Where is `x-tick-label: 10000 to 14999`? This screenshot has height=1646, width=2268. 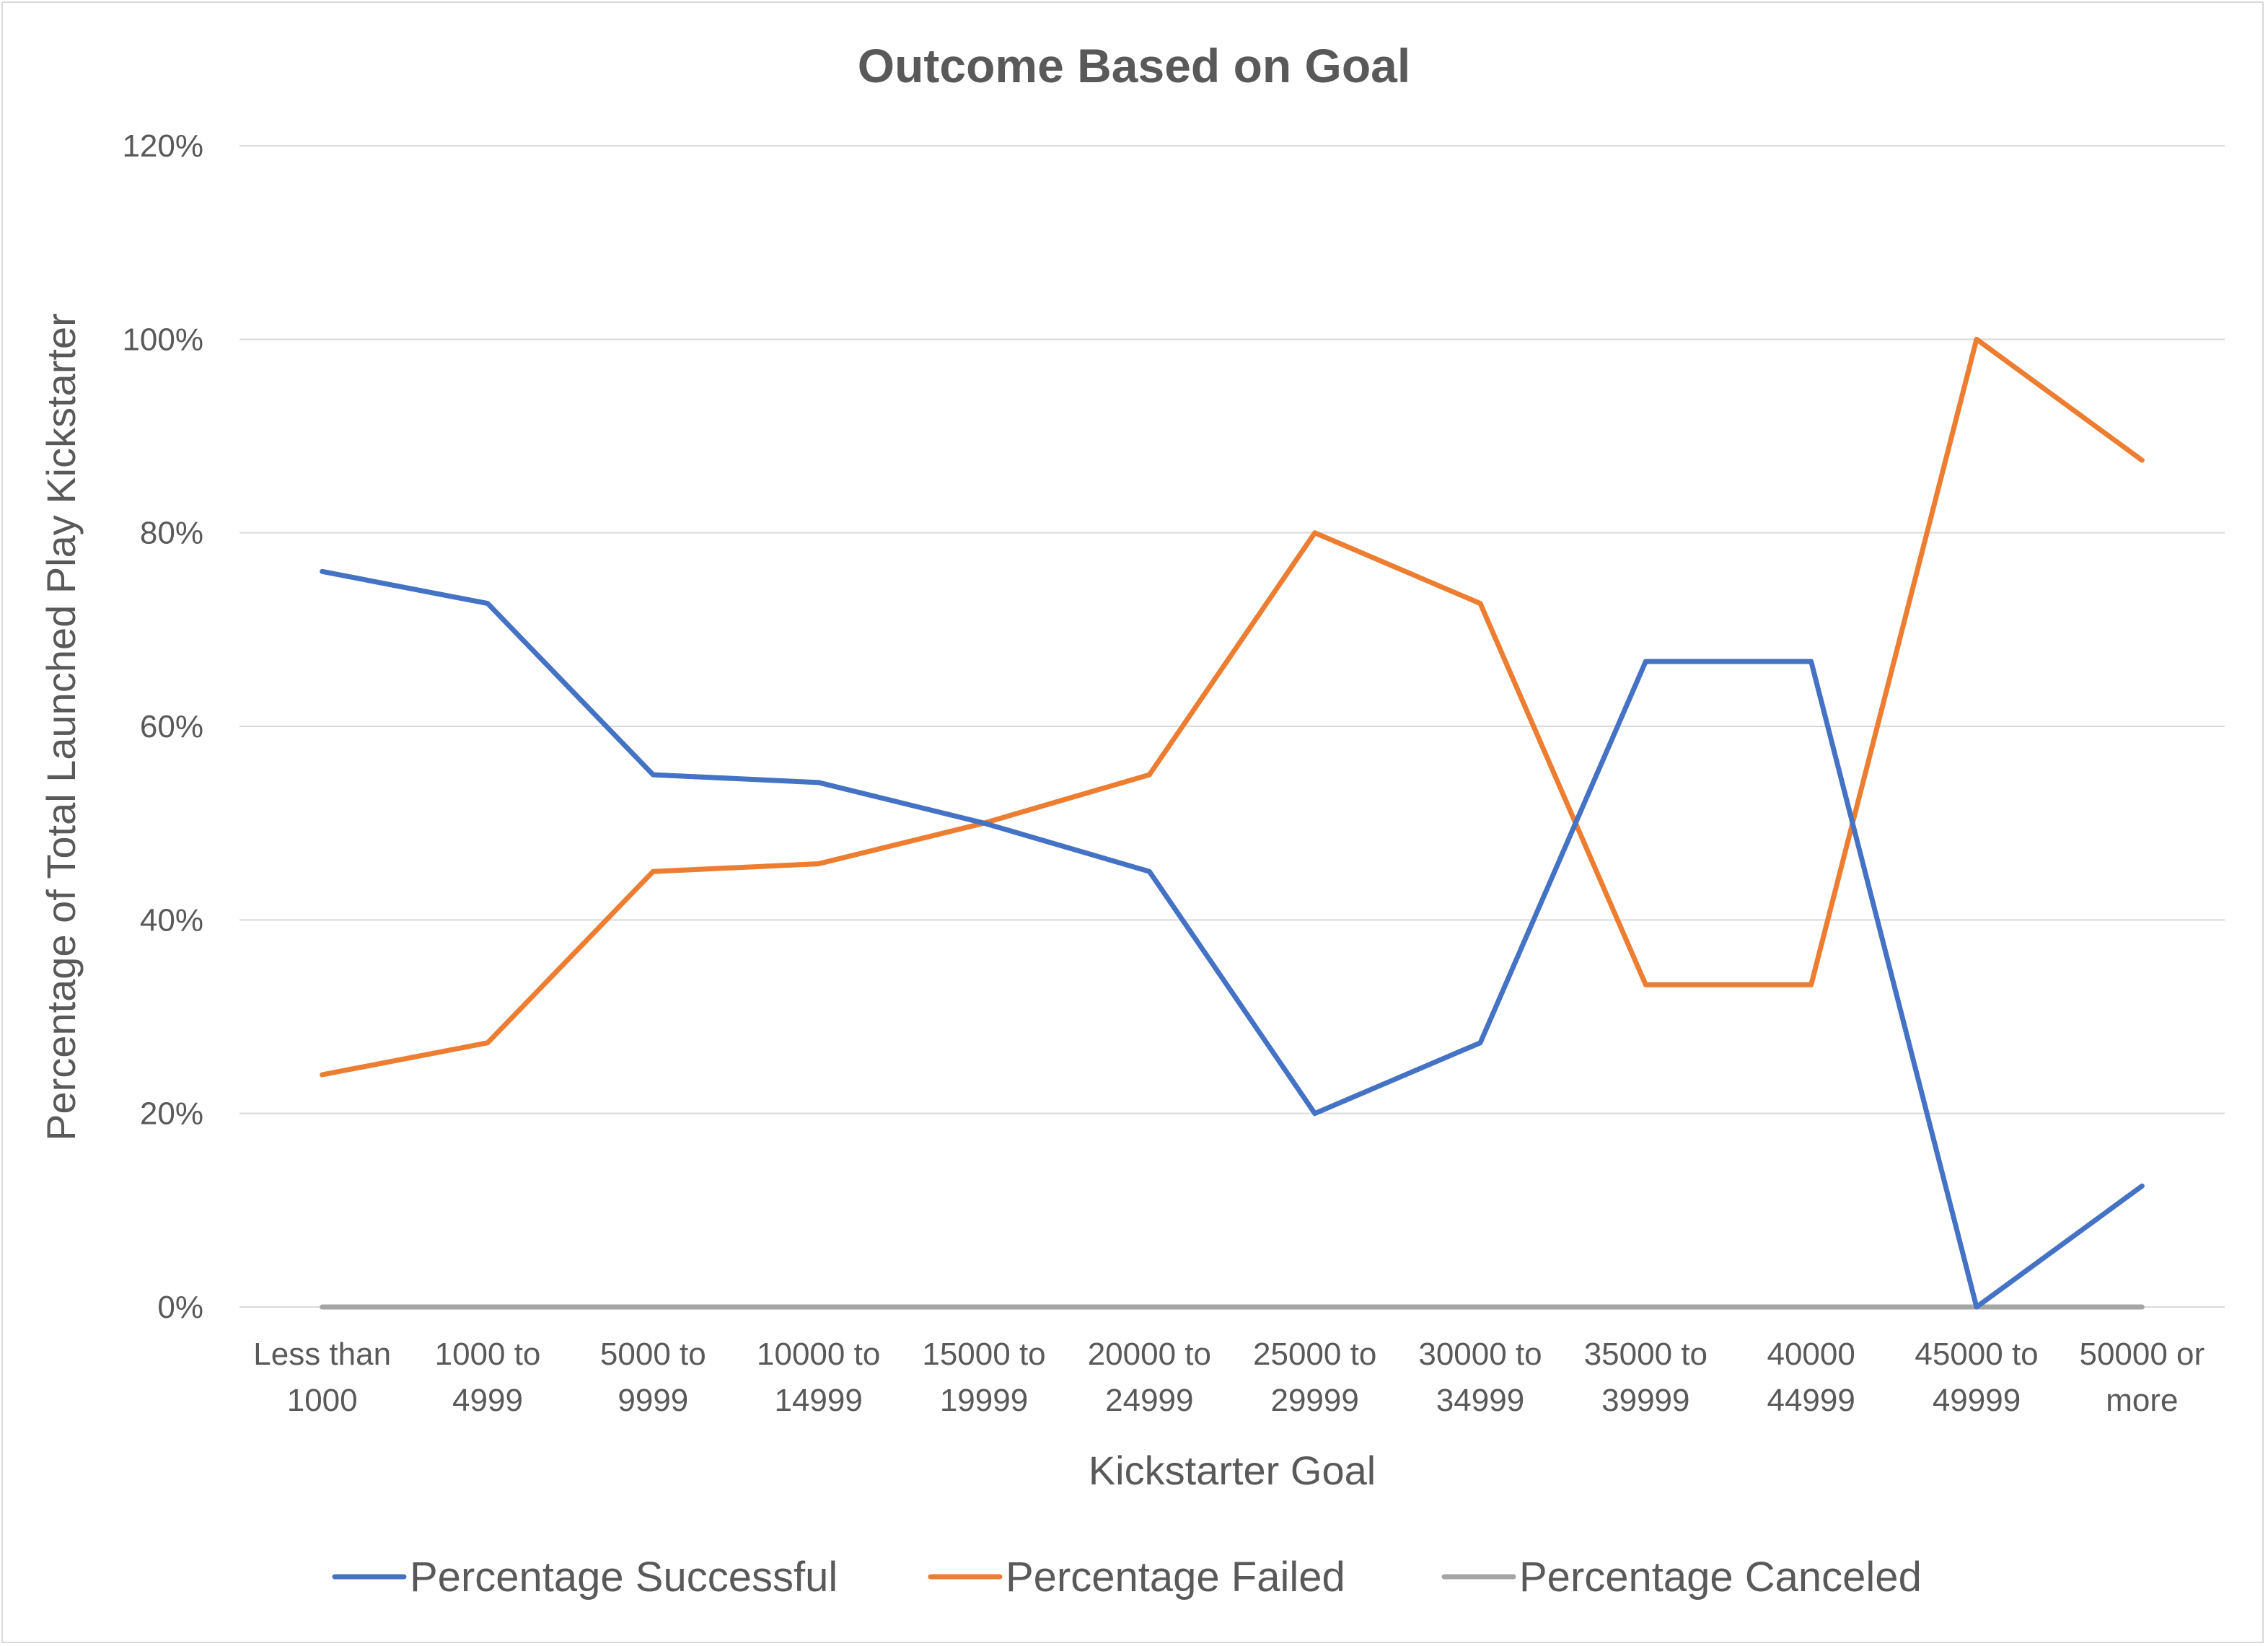
x-tick-label: 10000 to 14999 is located at coordinates (818, 1377).